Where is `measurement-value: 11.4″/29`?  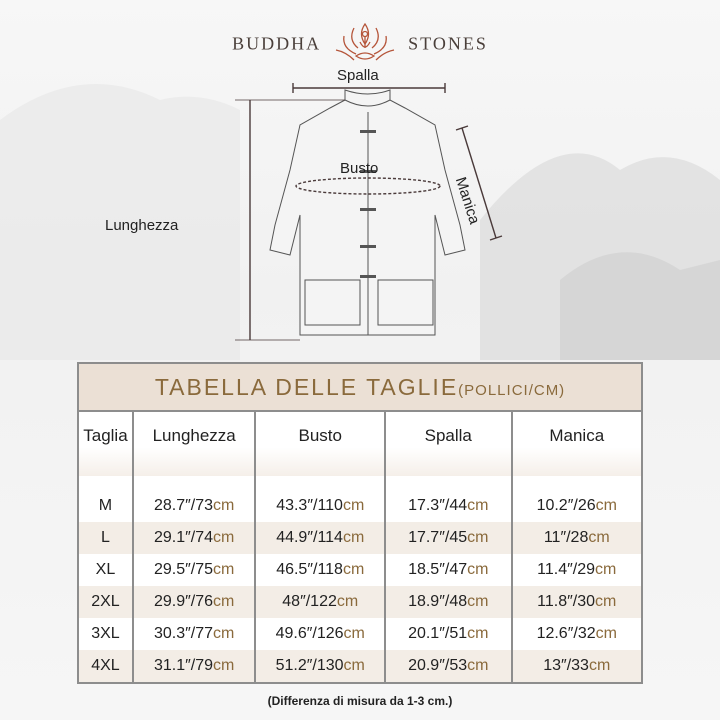 measurement-value: 11.4″/29 is located at coordinates (566, 569).